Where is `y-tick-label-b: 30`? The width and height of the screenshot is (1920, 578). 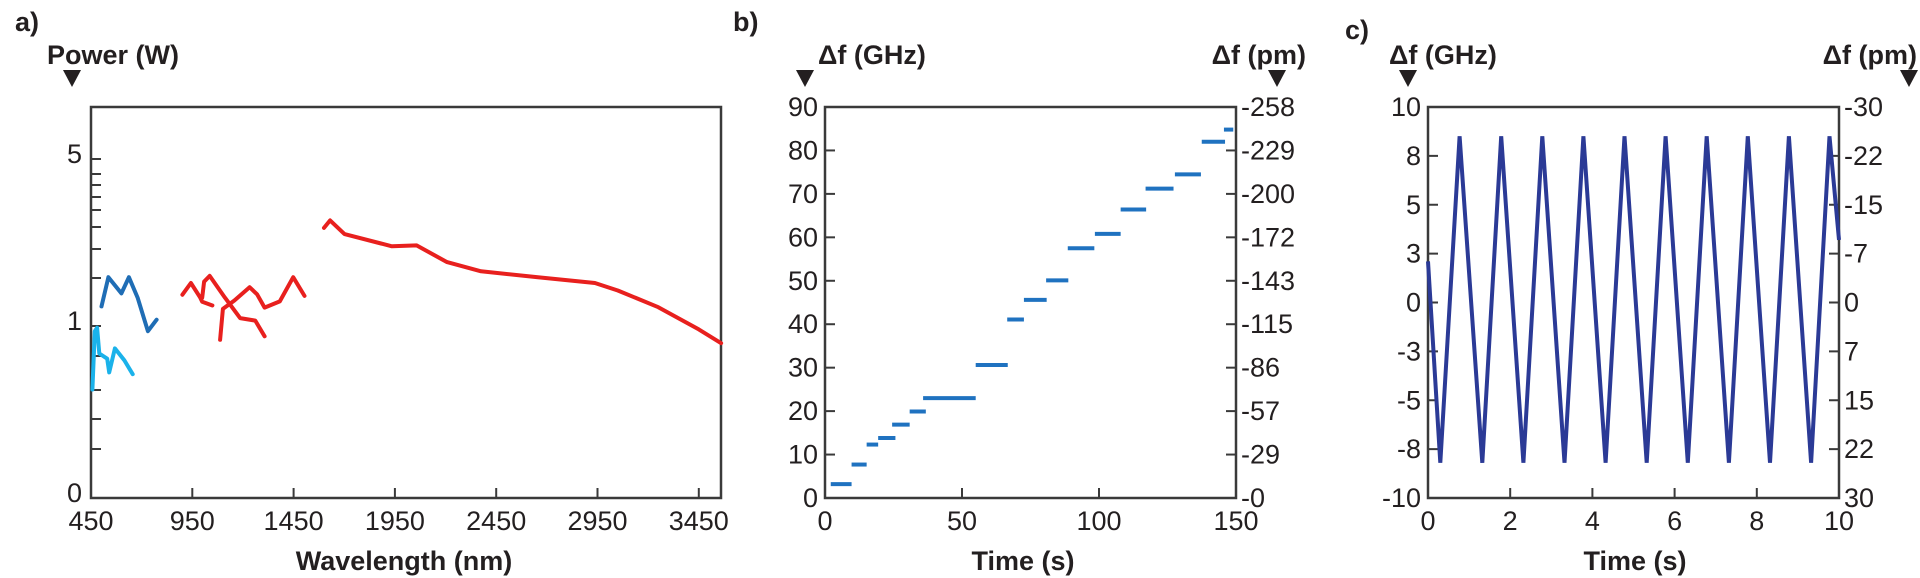
y-tick-label-b: 30 is located at coordinates (803, 368).